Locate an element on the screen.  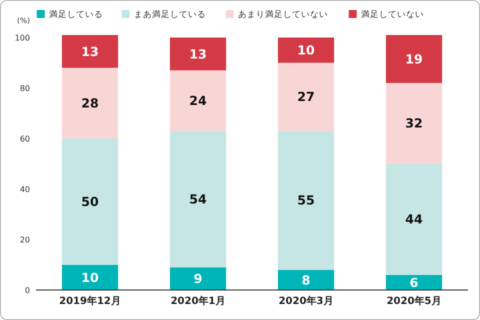
y-tick-label: 100 is located at coordinates (22, 37).